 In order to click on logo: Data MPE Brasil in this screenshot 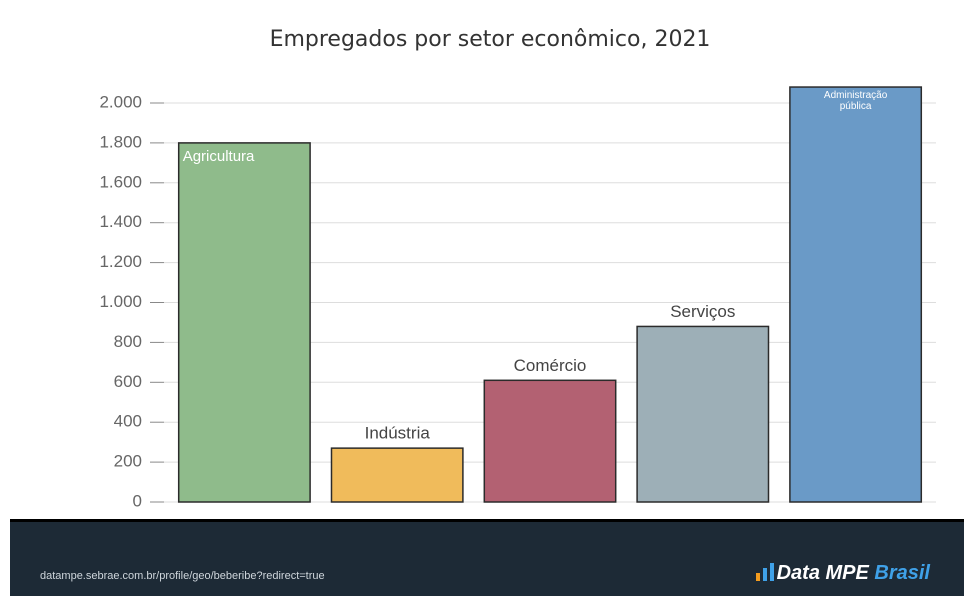, I will do `click(842, 573)`.